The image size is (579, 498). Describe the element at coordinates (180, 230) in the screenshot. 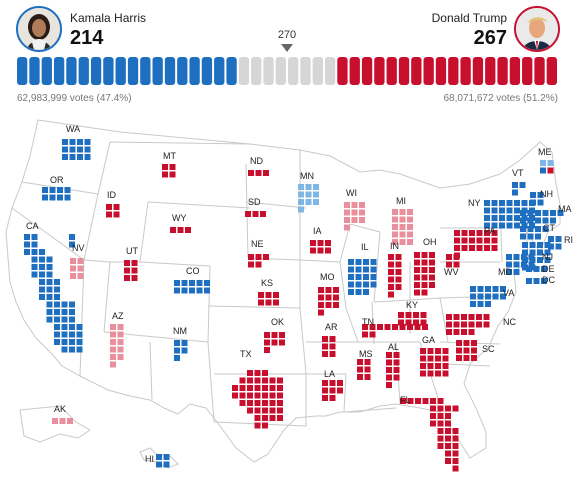

I see `state-wy` at that location.